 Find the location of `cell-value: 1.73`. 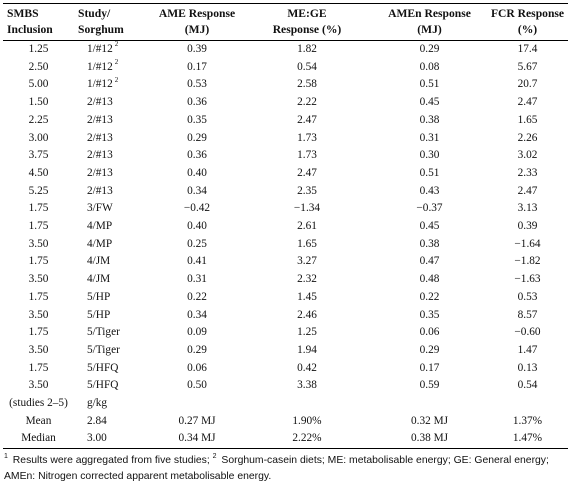

cell-value: 1.73 is located at coordinates (307, 155).